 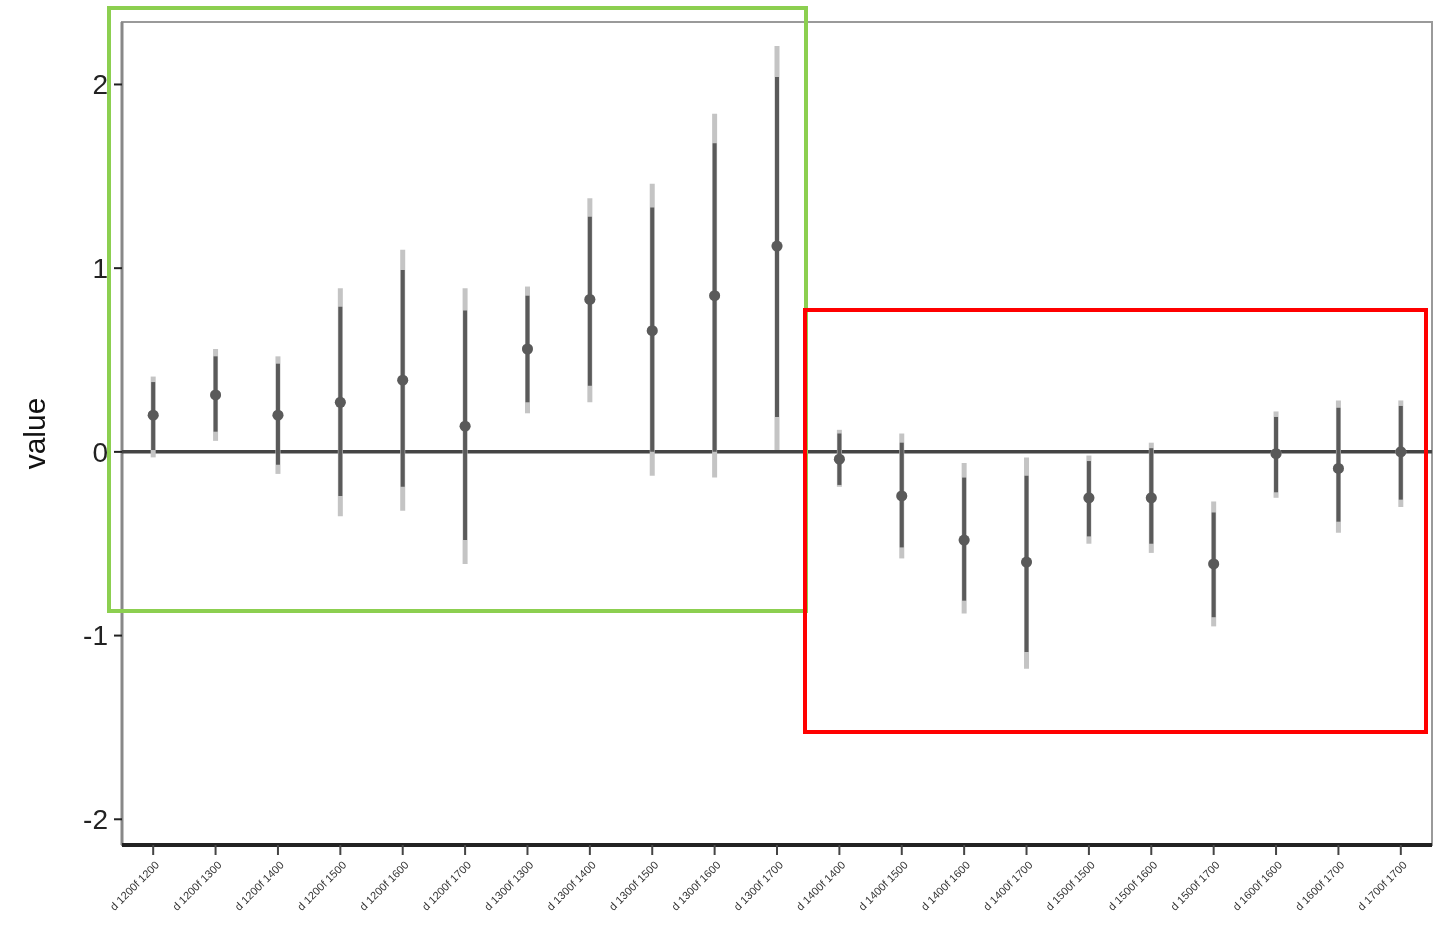 What do you see at coordinates (100, 85) in the screenshot?
I see `y-tick-label: 2` at bounding box center [100, 85].